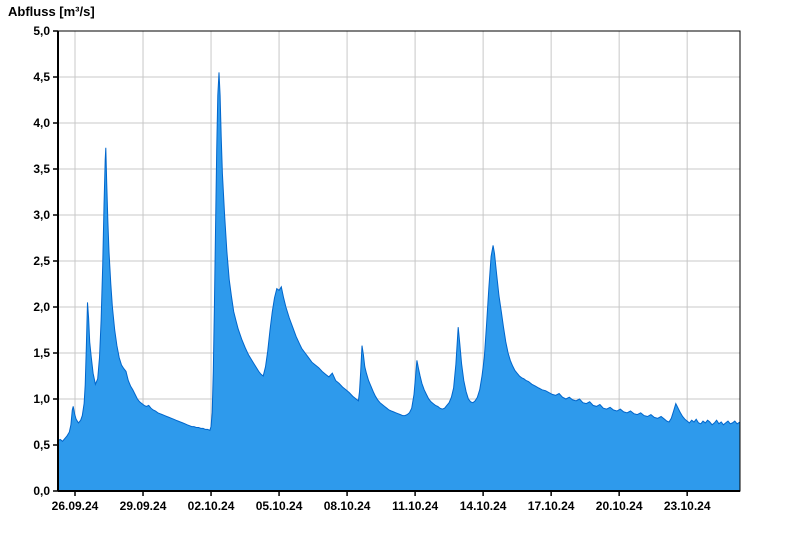 This screenshot has width=800, height=550. I want to click on x-tick-label: 17.10.24, so click(551, 506).